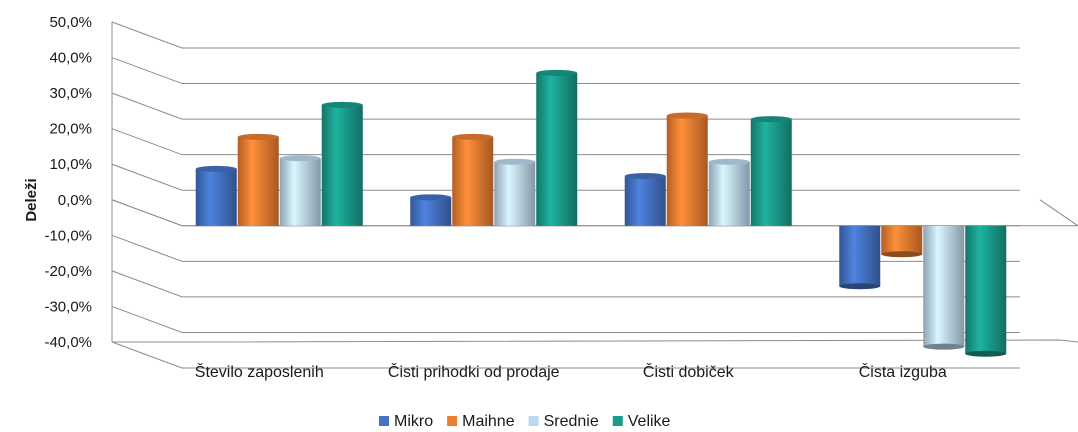  What do you see at coordinates (525, 421) in the screenshot?
I see `legend: Mikro Maihne Srednie Velike` at bounding box center [525, 421].